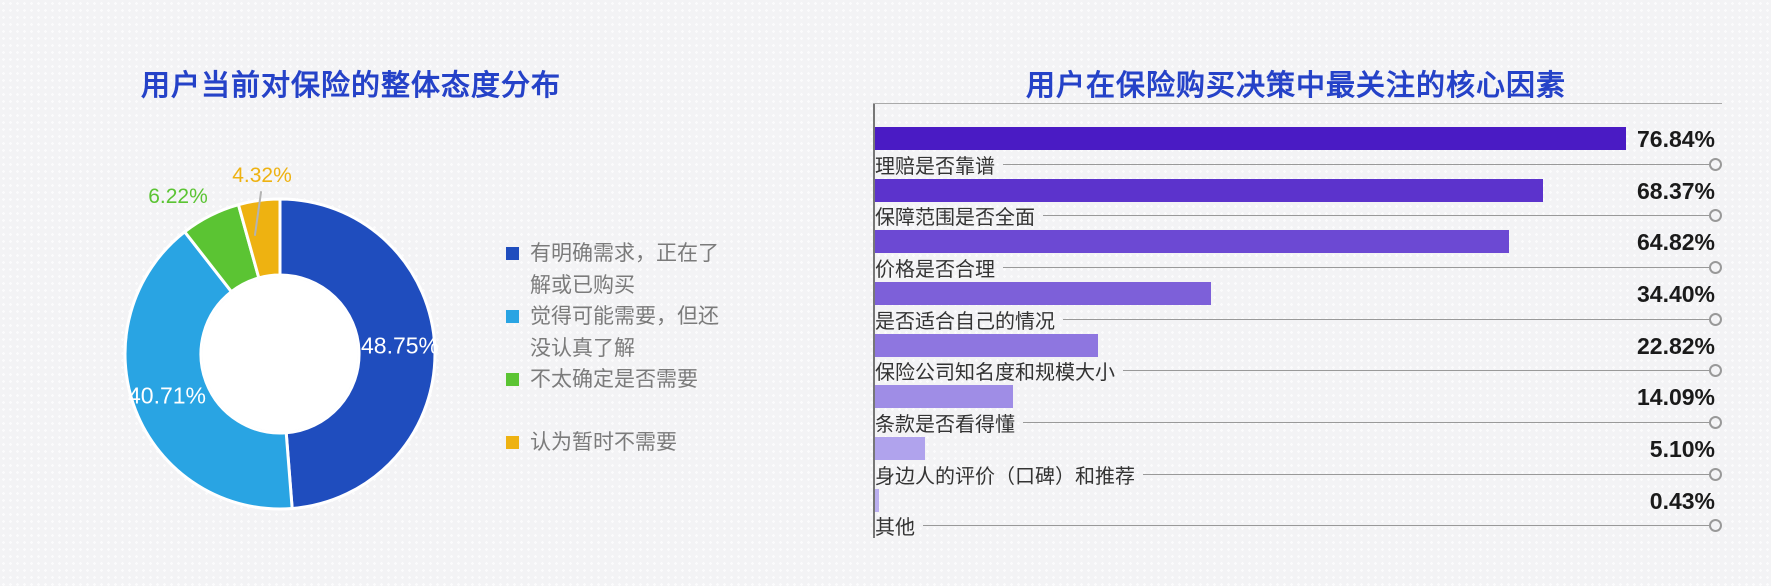  I want to click on bar-value-label: 68.37%, so click(1675, 190).